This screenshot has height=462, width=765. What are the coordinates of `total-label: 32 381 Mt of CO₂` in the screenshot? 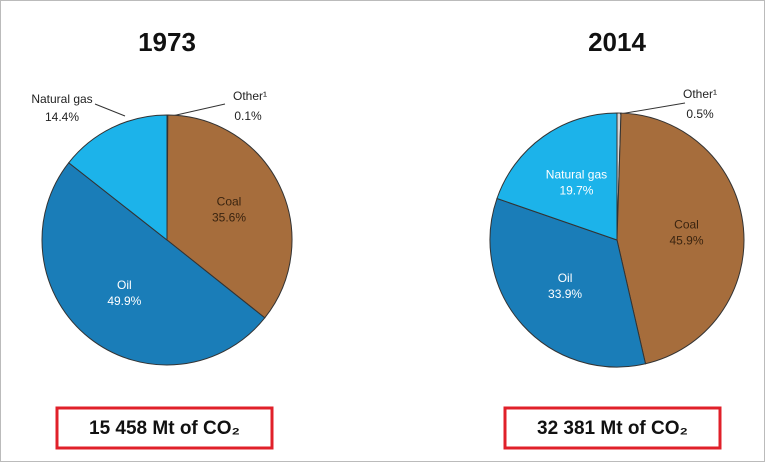 It's located at (612, 428).